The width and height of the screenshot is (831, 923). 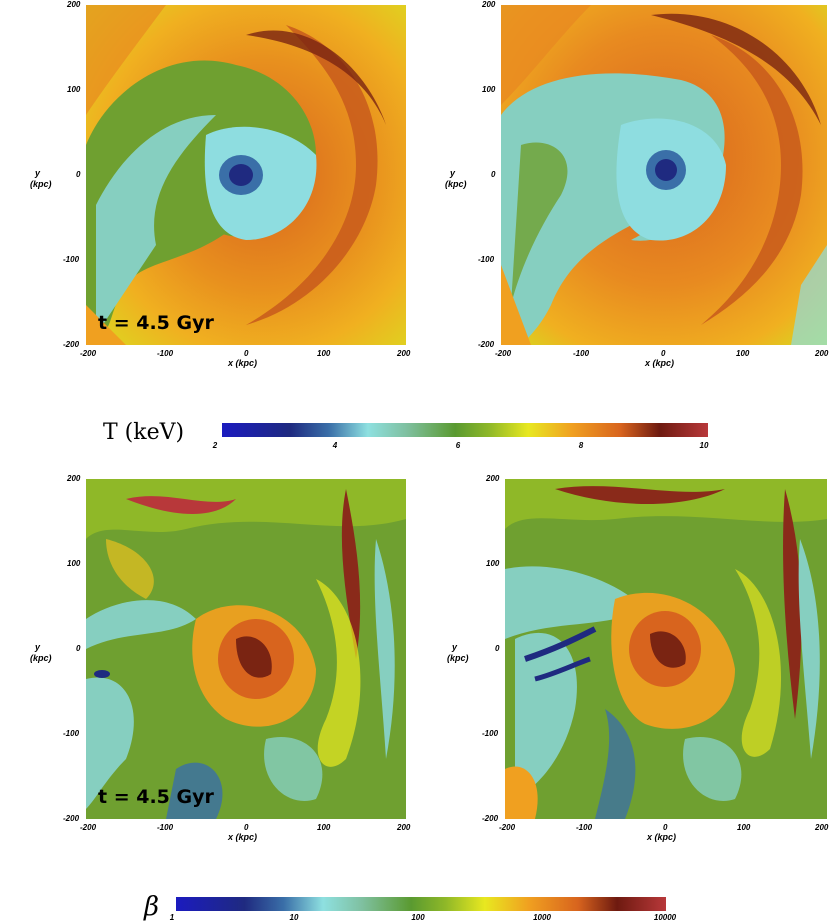 What do you see at coordinates (421, 904) in the screenshot?
I see `beta-colorbar` at bounding box center [421, 904].